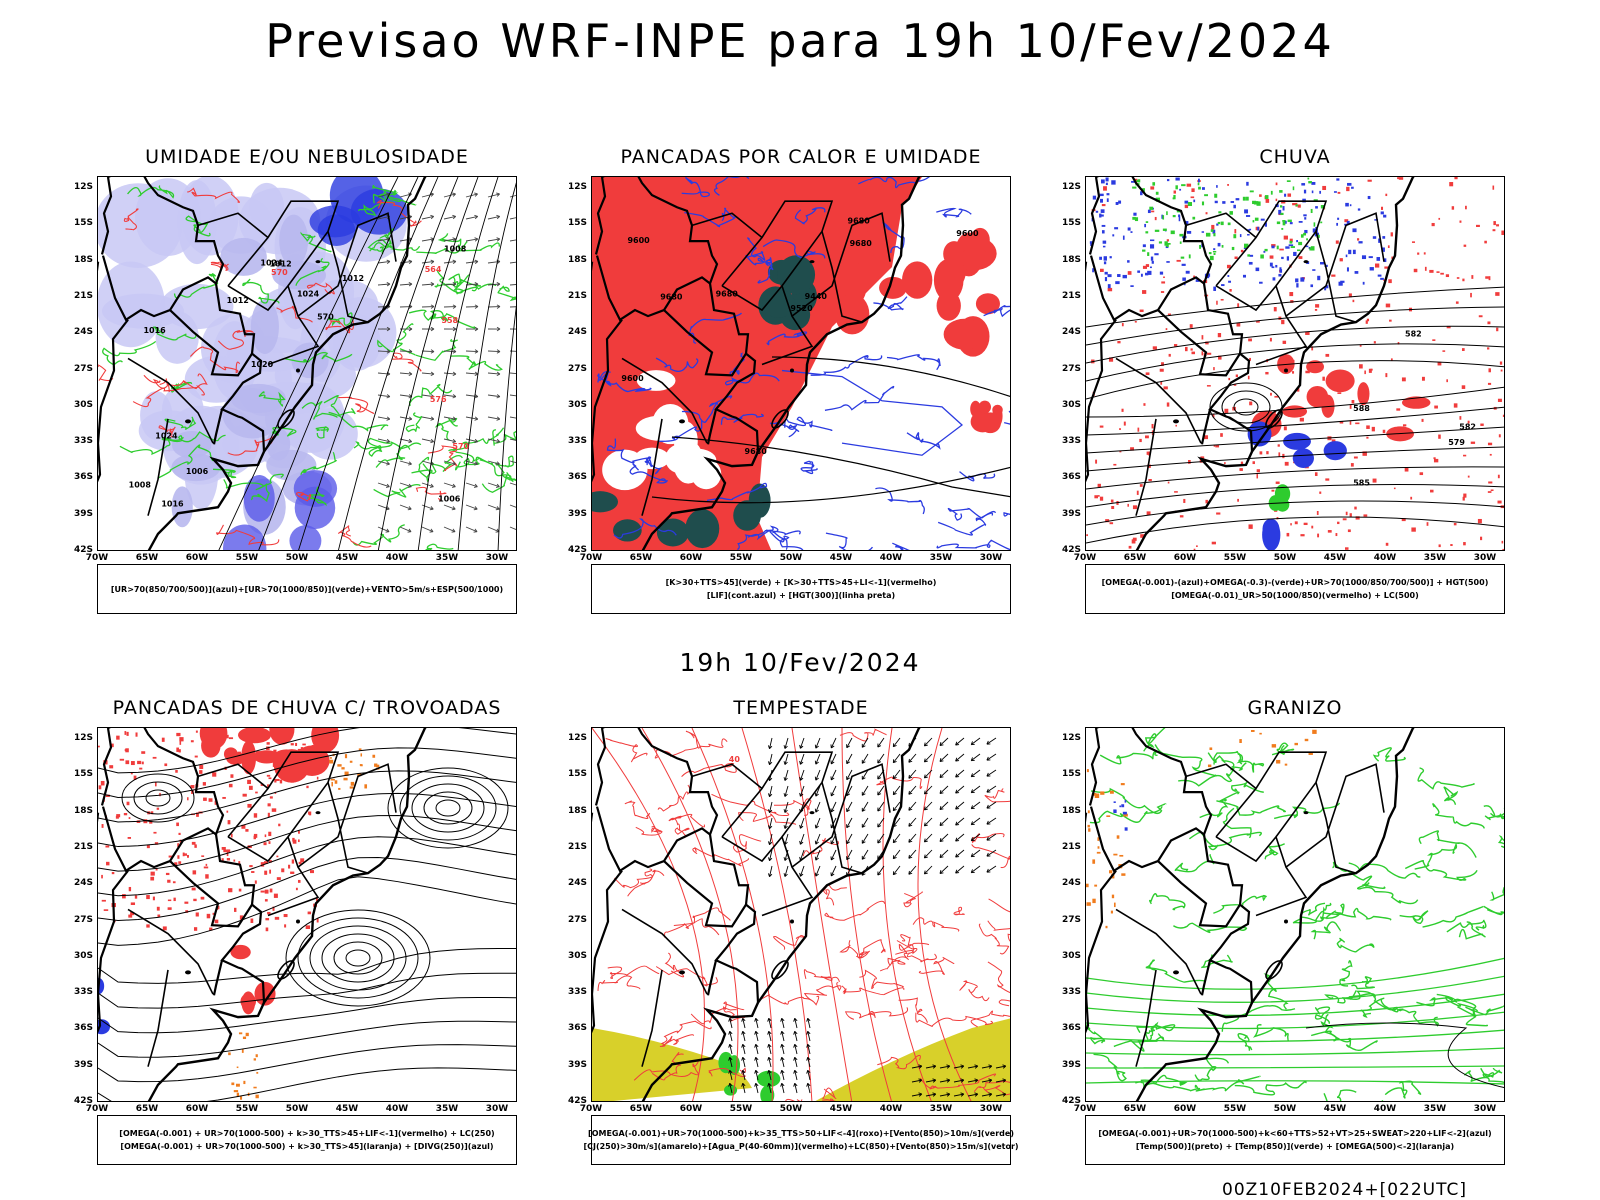  What do you see at coordinates (197, 558) in the screenshot?
I see `lon-tick-label: 60W` at bounding box center [197, 558].